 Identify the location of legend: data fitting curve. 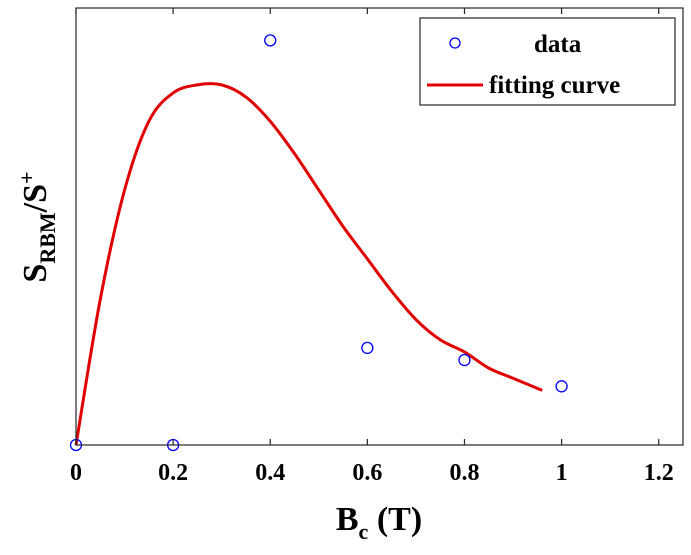
(547, 61).